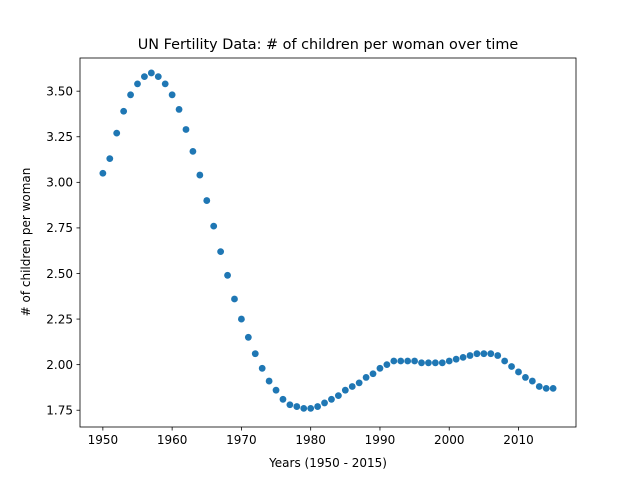 This screenshot has height=484, width=640. I want to click on y-tick-label: 2.50, so click(59, 274).